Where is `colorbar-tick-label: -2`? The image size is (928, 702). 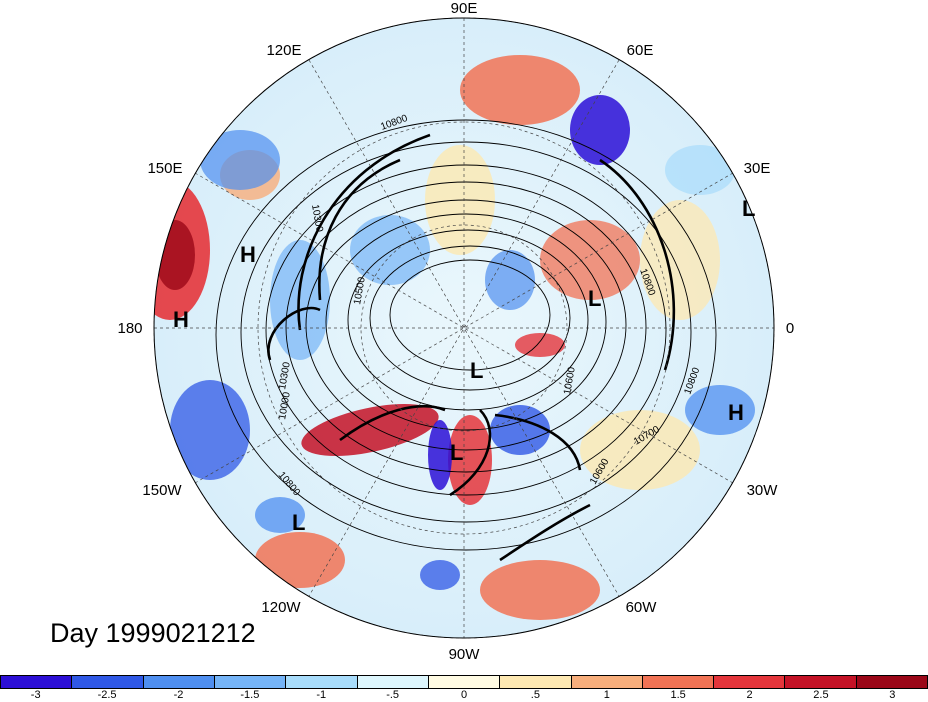 colorbar-tick-label: -2 is located at coordinates (178, 695).